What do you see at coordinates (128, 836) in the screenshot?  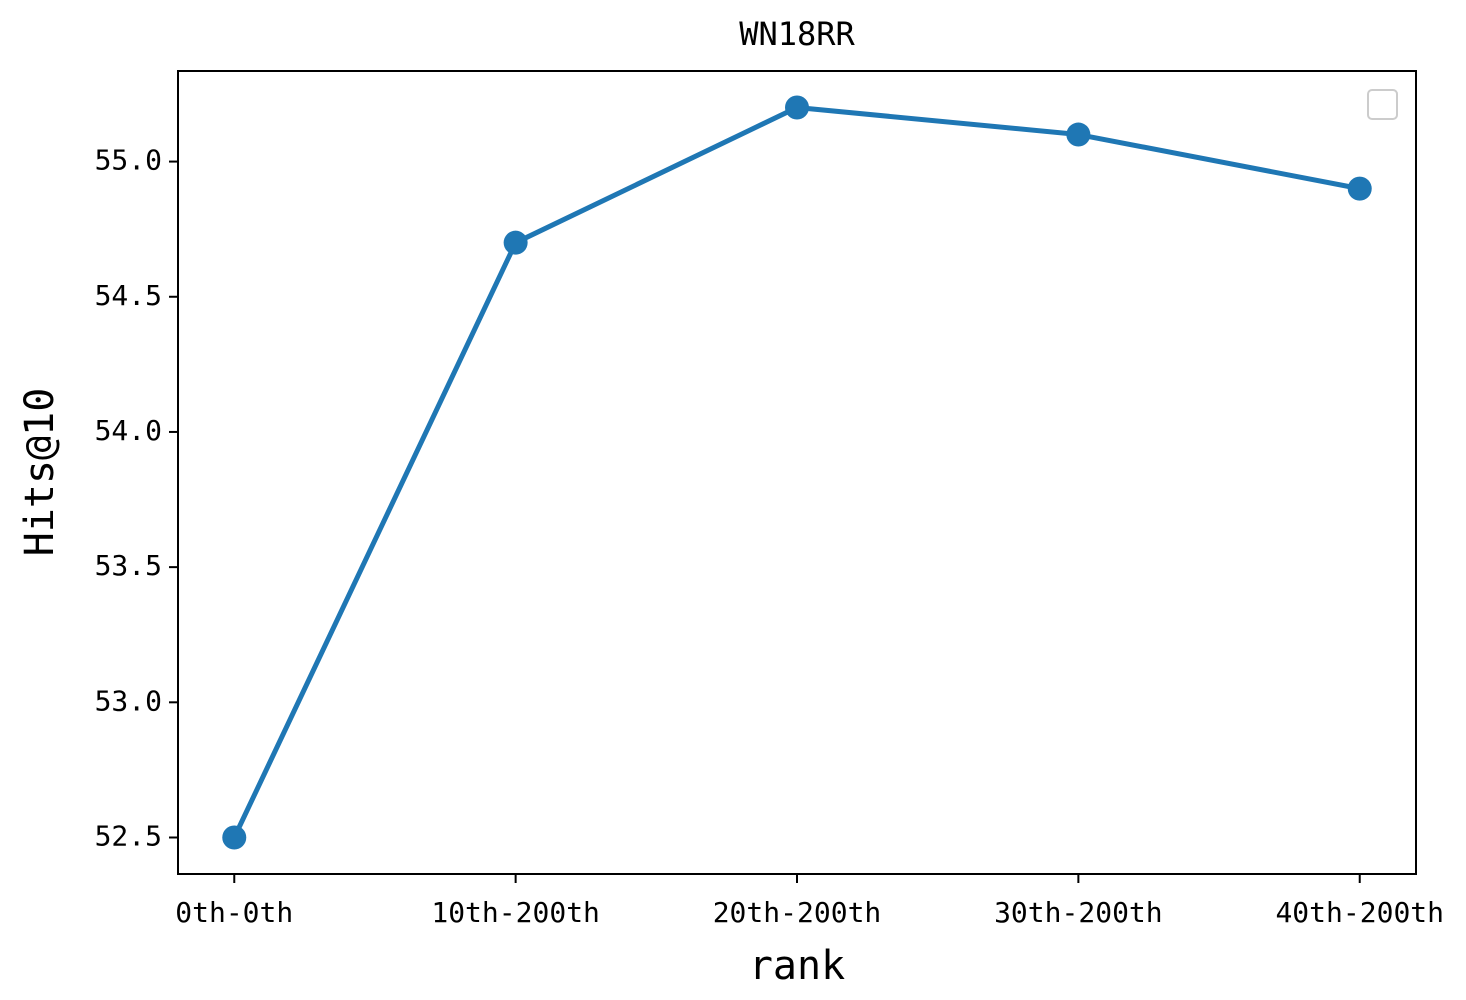 I see `y-tick-label: 52.5` at bounding box center [128, 836].